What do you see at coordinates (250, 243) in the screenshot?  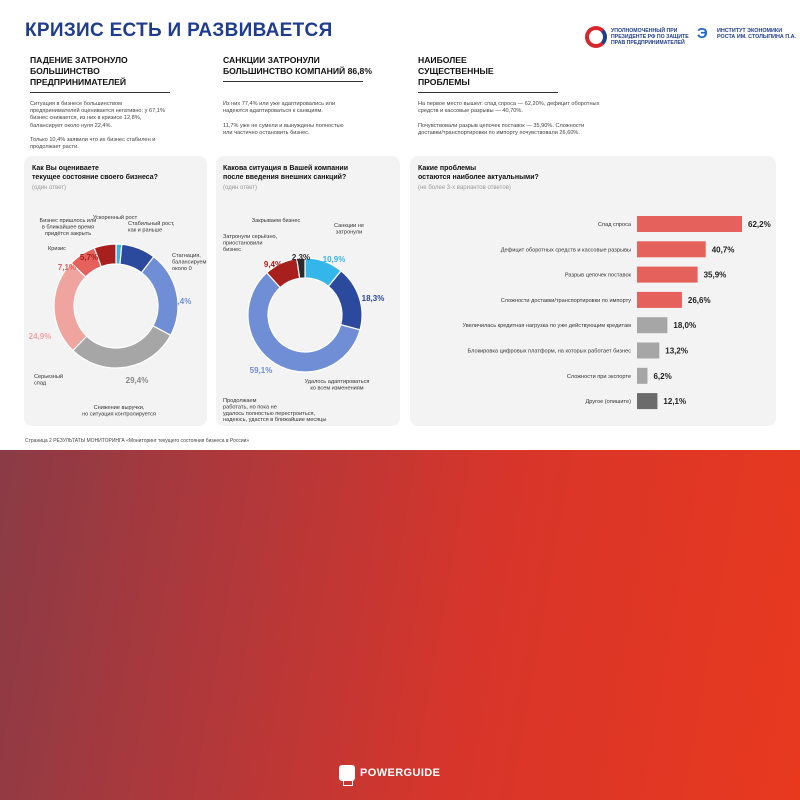 I see `sanctions-category-label-3: Затронули серьёзно, приостановили бизнес` at bounding box center [250, 243].